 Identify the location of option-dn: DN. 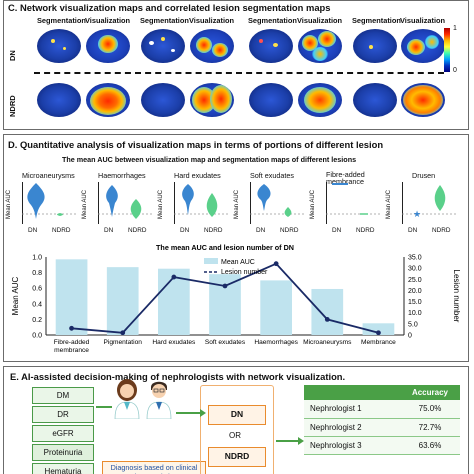
(237, 415).